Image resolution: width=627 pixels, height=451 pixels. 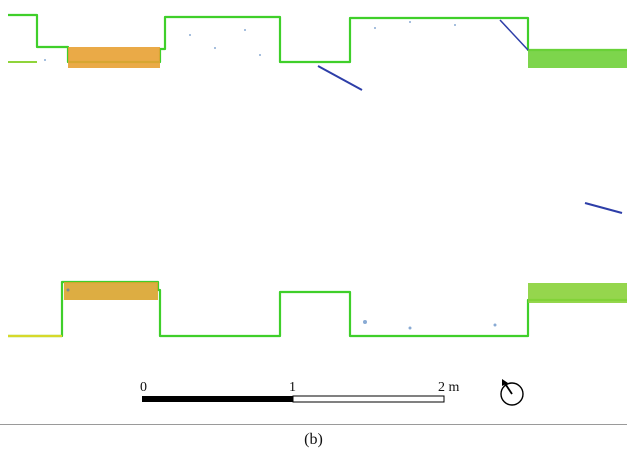 What do you see at coordinates (603, 208) in the screenshot?
I see `mid-right-fragment` at bounding box center [603, 208].